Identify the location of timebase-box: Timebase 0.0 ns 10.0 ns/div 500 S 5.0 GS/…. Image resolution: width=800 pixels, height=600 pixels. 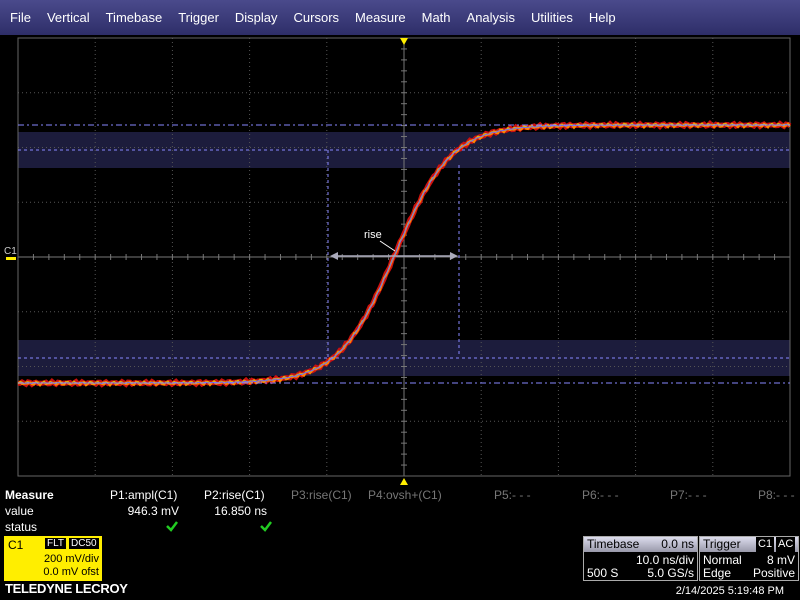
(640, 558).